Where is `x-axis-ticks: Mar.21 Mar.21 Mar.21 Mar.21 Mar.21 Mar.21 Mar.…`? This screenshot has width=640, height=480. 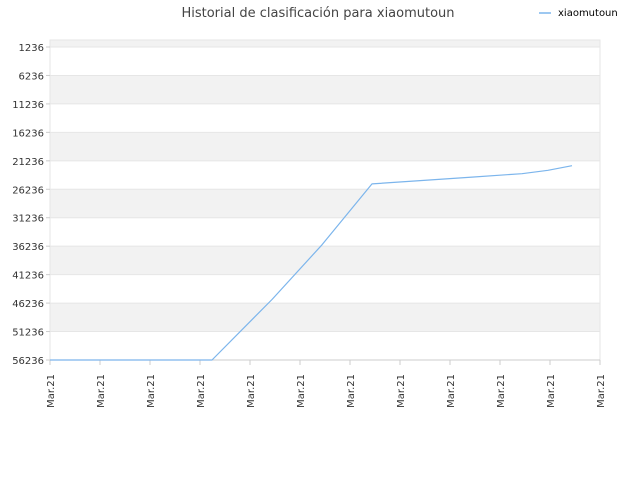
x-axis-ticks: Mar.21 Mar.21 Mar.21 Mar.21 Mar.21 Mar.21 Mar.… is located at coordinates (326, 384).